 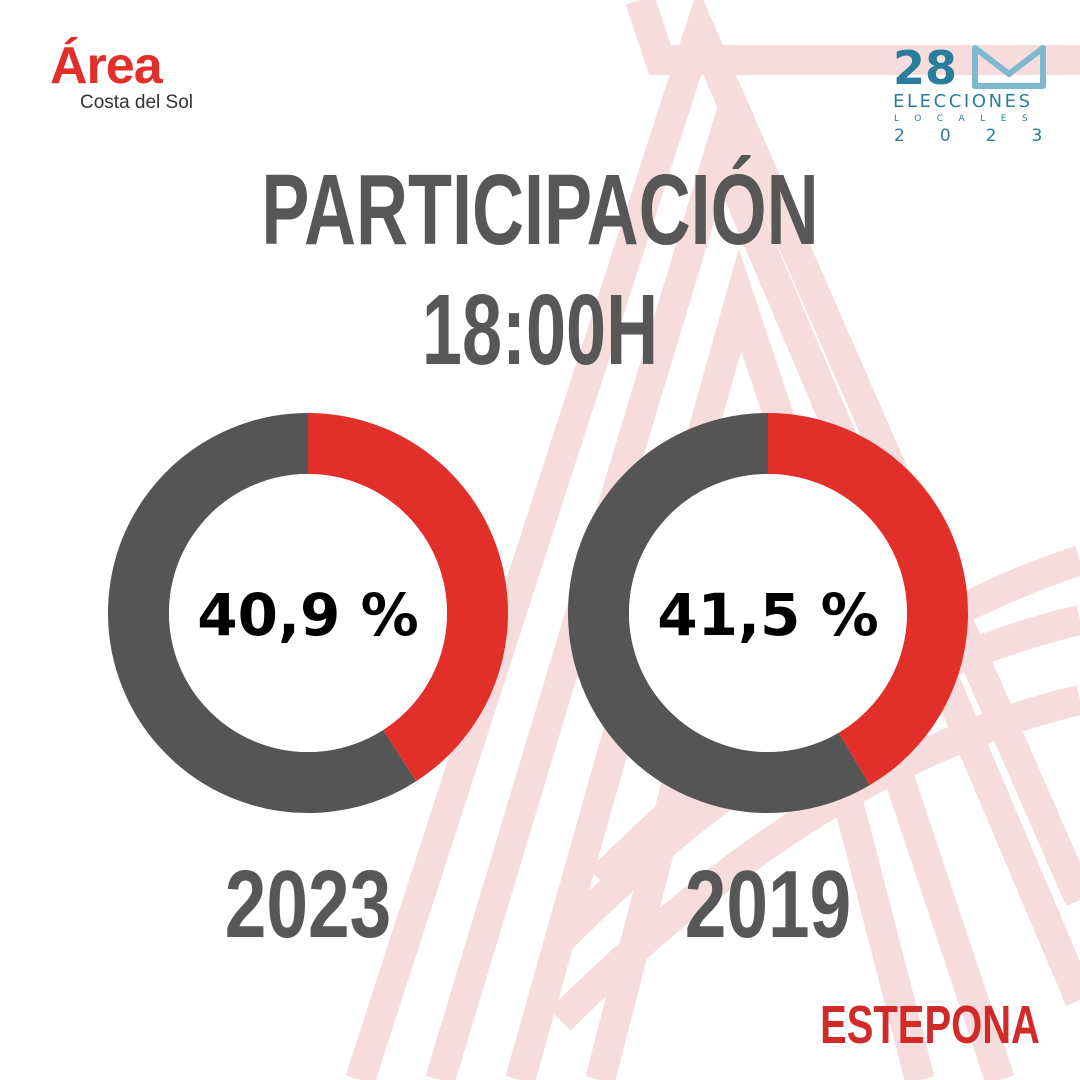 I want to click on page-title: PARTICIPACIÓN, so click(x=540, y=210).